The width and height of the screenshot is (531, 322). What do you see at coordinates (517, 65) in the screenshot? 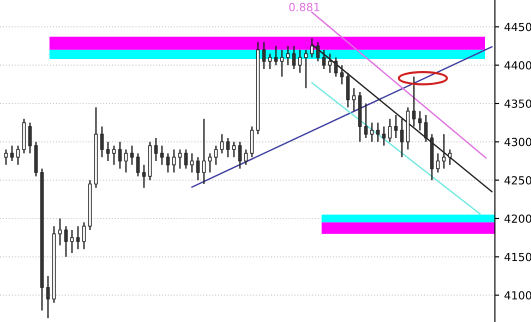
I see `y-tick-label: 4400` at bounding box center [517, 65].